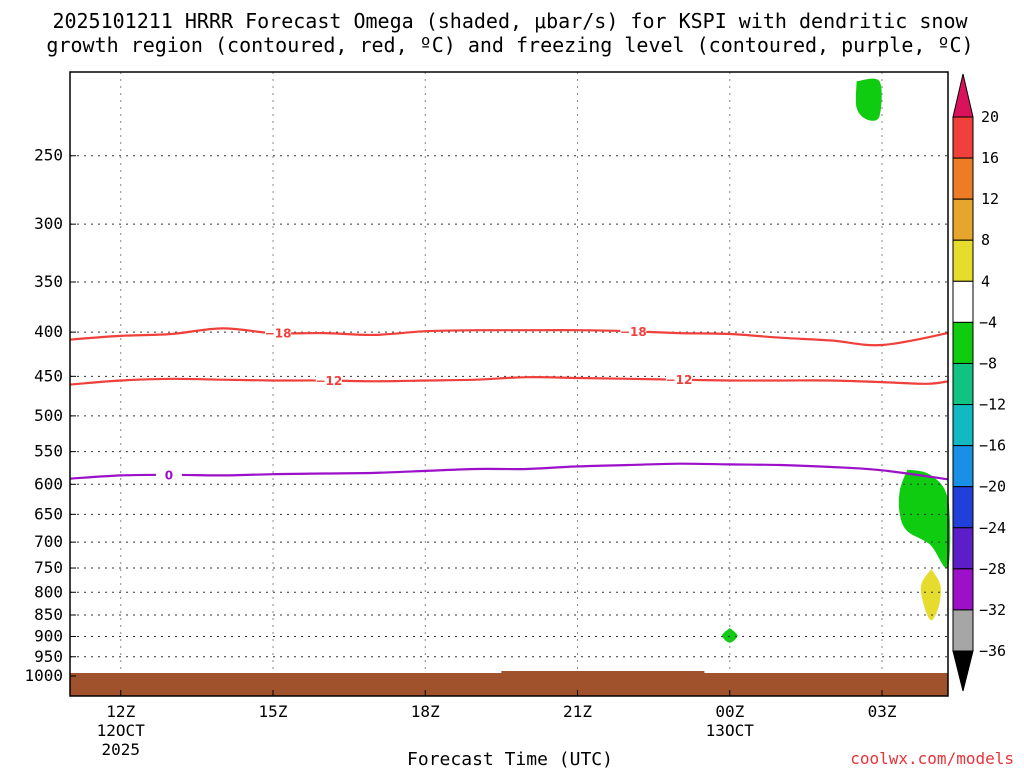 The height and width of the screenshot is (768, 1024). I want to click on colorbar-label--32: −32, so click(992, 610).